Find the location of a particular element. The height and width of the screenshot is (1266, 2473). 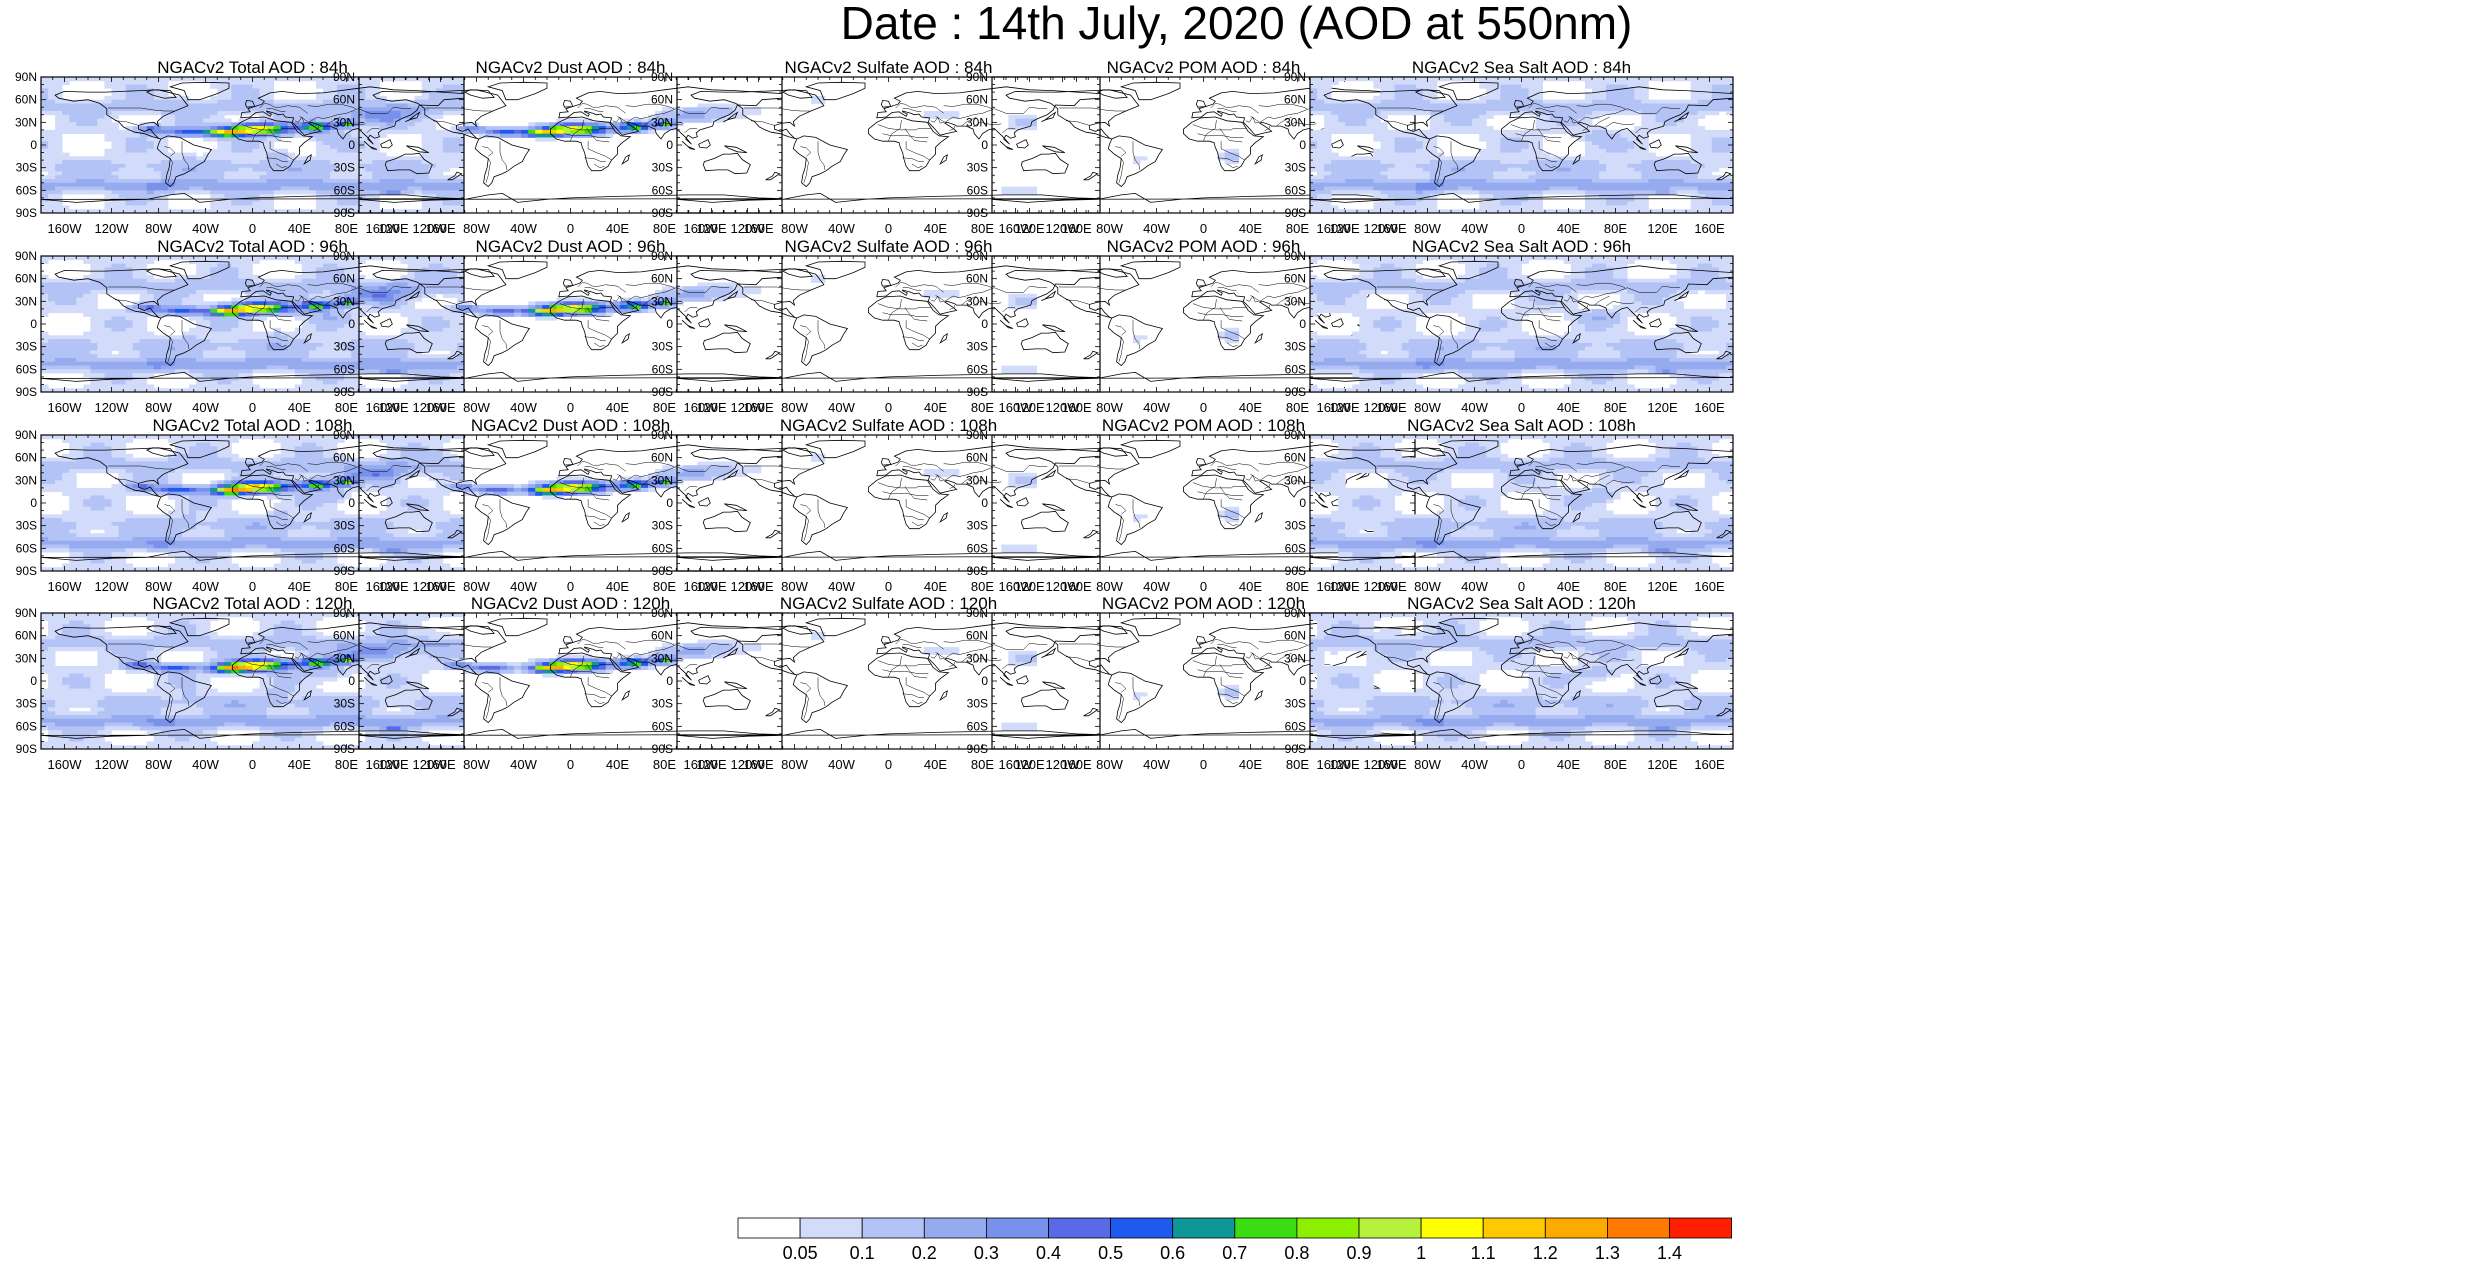

lon-tick-label: 80E is located at coordinates (1615, 586).